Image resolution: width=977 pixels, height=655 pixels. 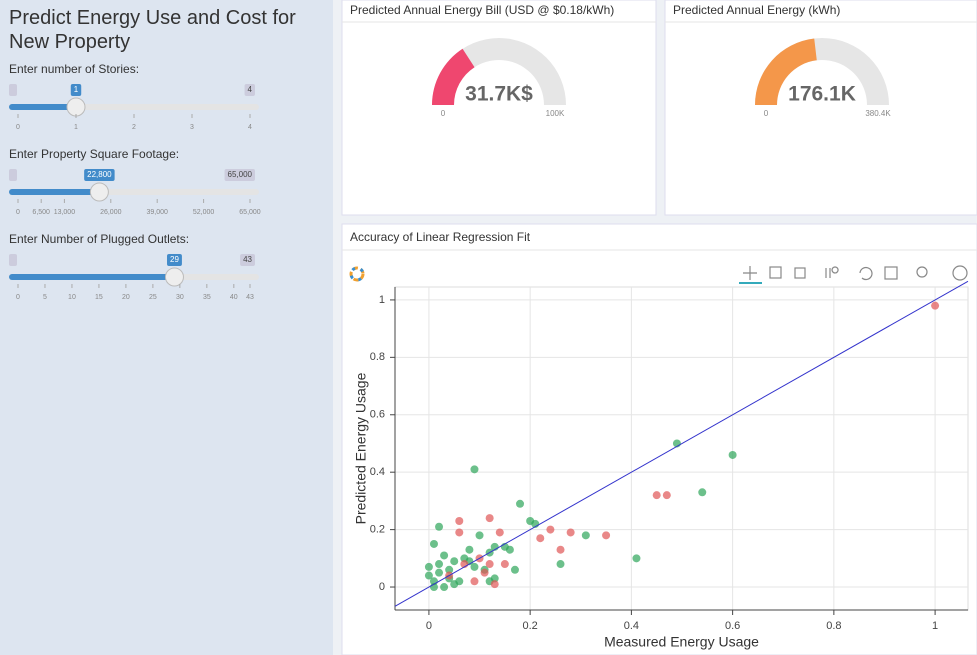 What do you see at coordinates (357, 274) in the screenshot?
I see `bokeh-logo` at bounding box center [357, 274].